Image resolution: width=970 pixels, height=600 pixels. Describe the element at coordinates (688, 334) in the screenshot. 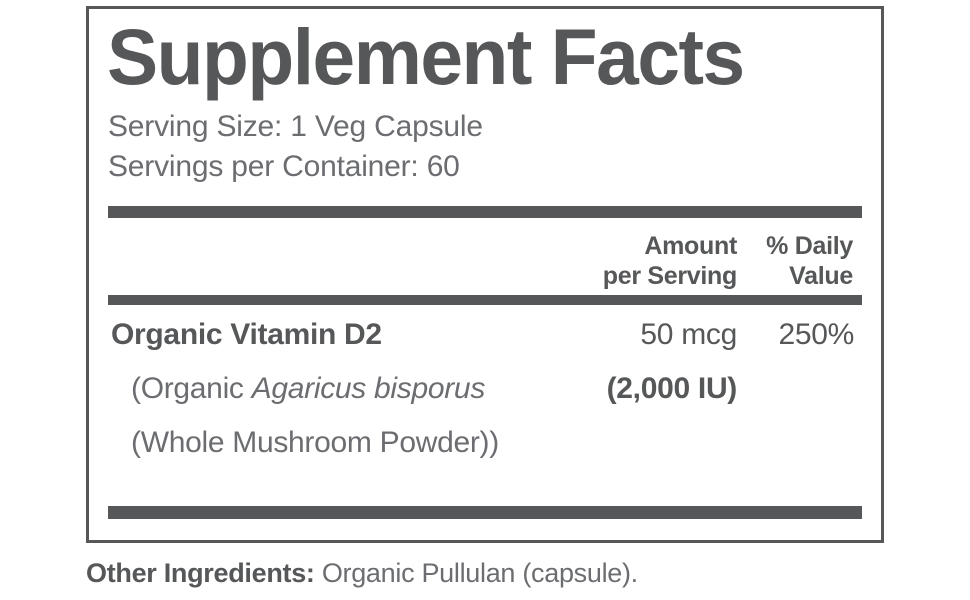

I see `nutrient-amount: 50 mcg` at that location.